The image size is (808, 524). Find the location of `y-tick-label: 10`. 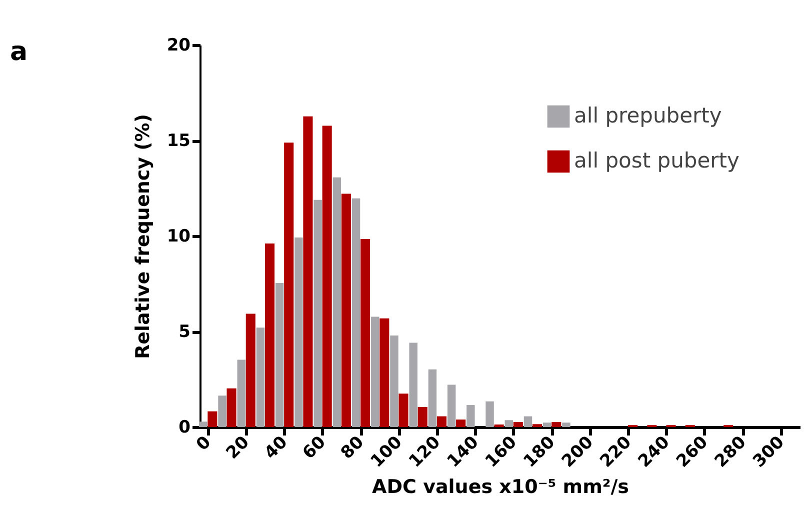

y-tick-label: 10 is located at coordinates (178, 236).